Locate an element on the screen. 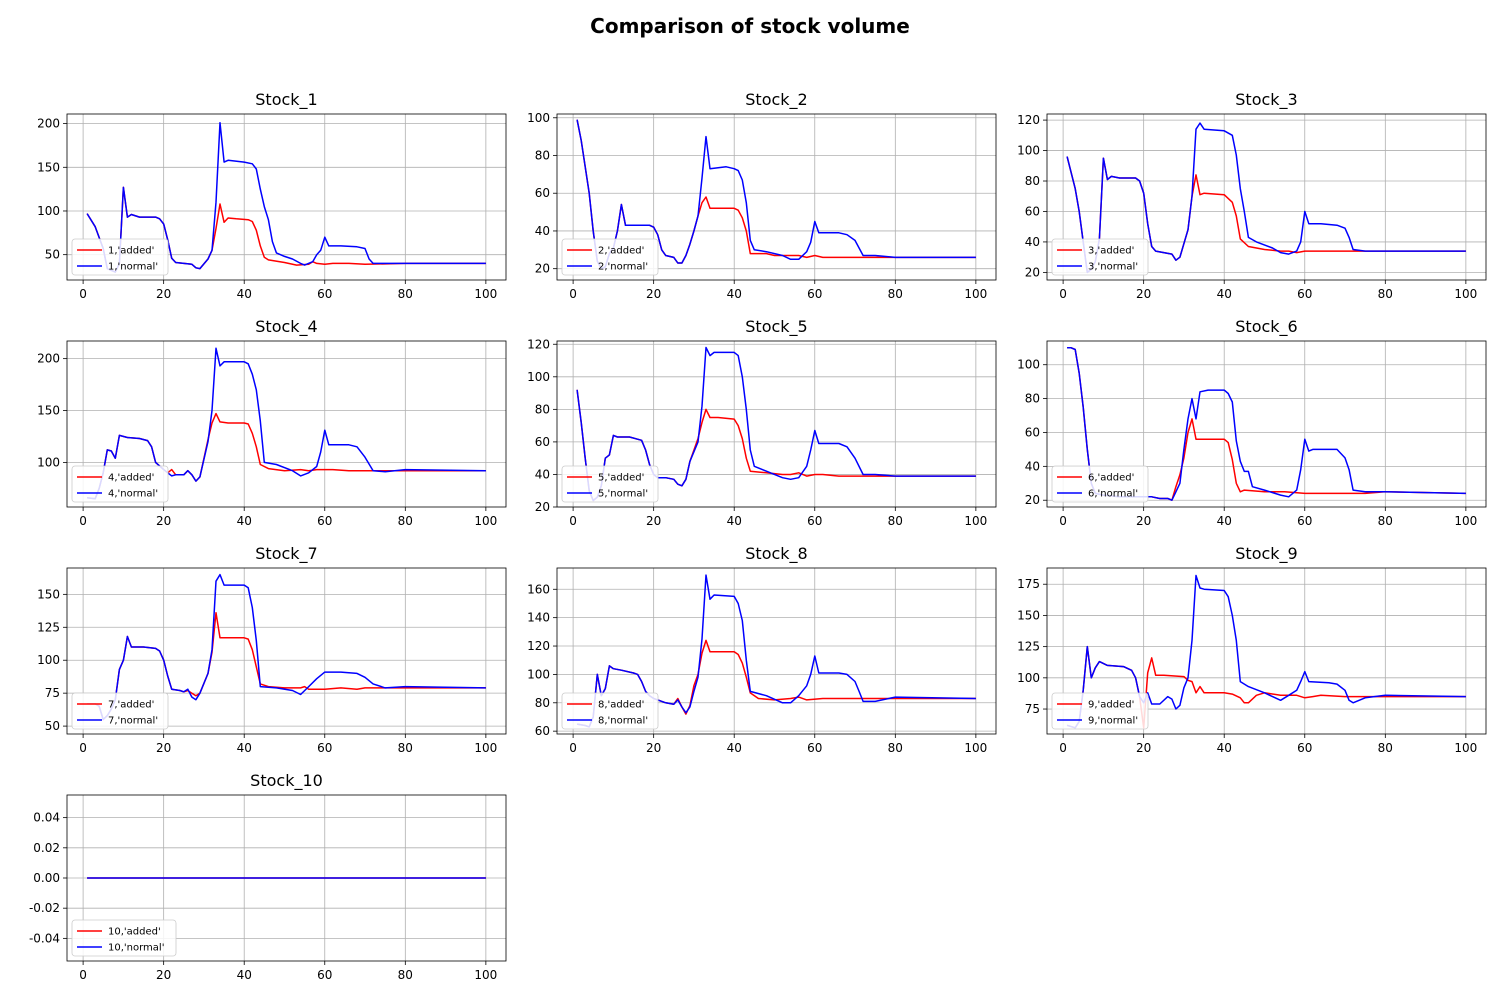  legend-label: 7,'normal' is located at coordinates (133, 721).